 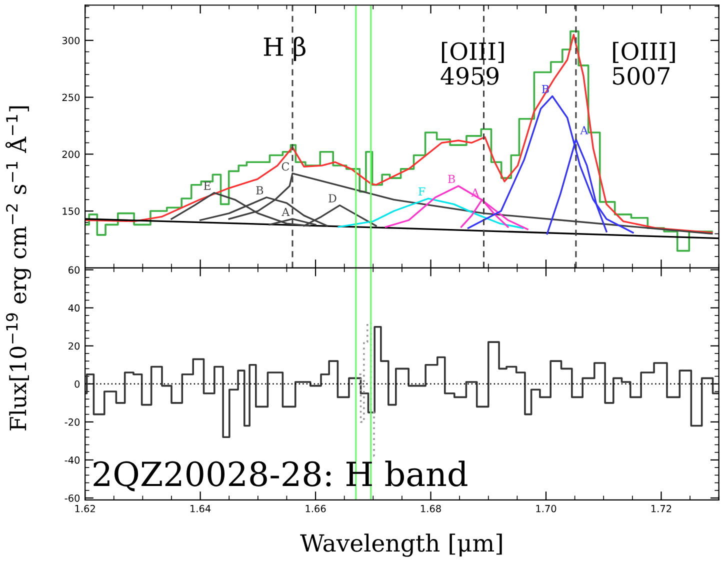 I want to click on series-label: E, so click(x=207, y=186).